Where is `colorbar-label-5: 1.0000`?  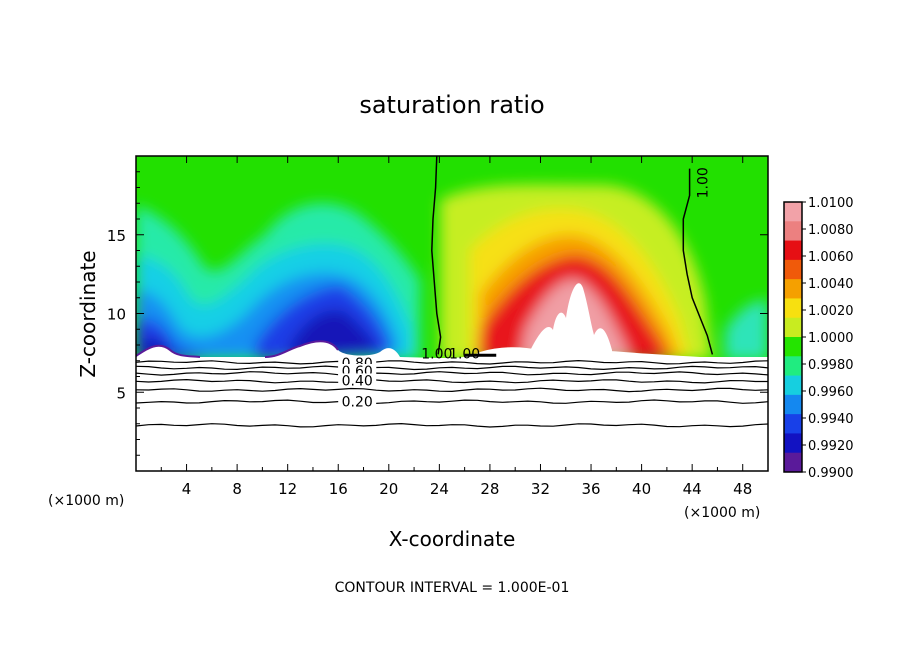 colorbar-label-5: 1.0000 is located at coordinates (831, 338).